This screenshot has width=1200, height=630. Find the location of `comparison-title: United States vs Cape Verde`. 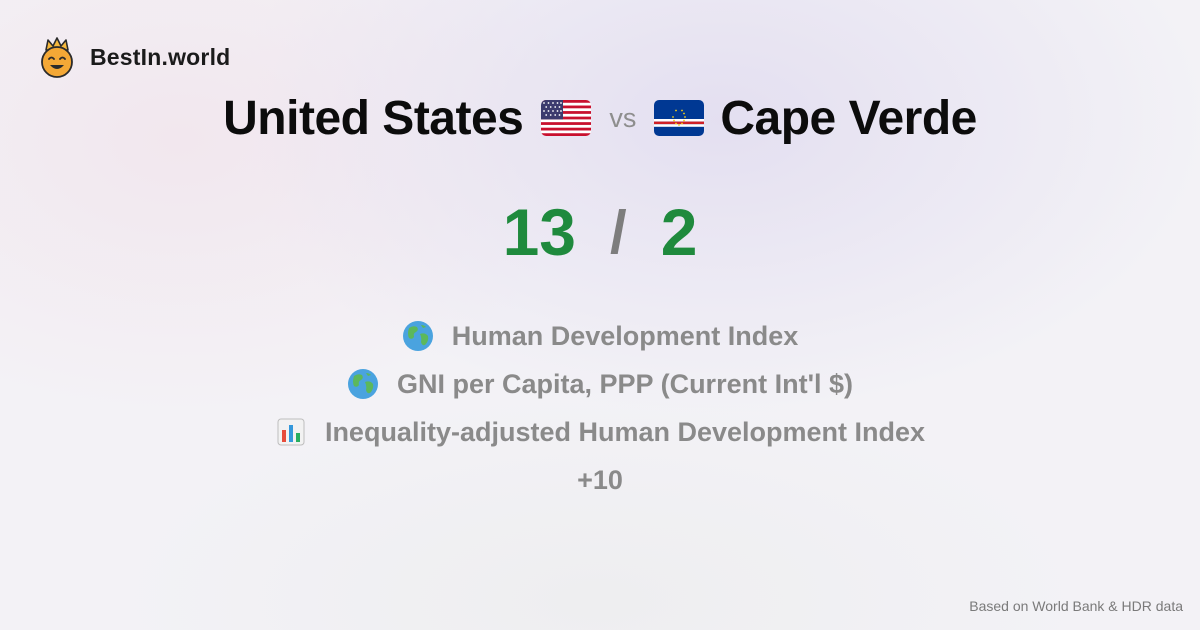

comparison-title: United States vs Cape Verde is located at coordinates (600, 118).